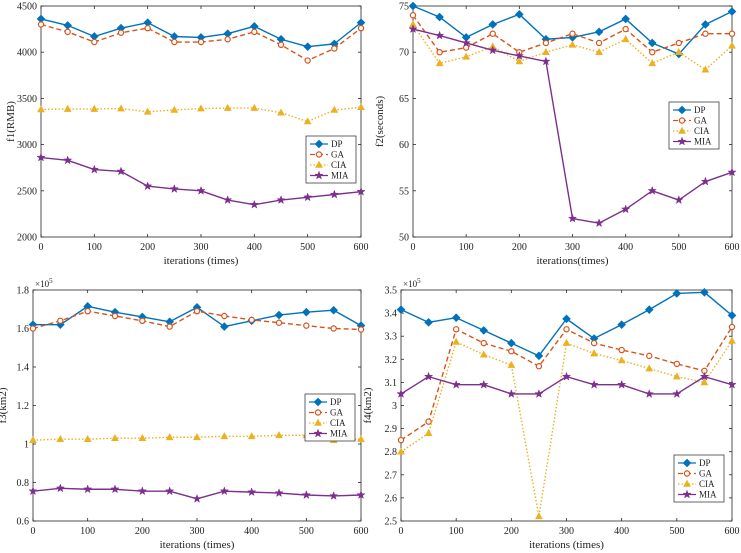 The height and width of the screenshot is (553, 741). Describe the element at coordinates (404, 191) in the screenshot. I see `y-tick-label: 55` at that location.